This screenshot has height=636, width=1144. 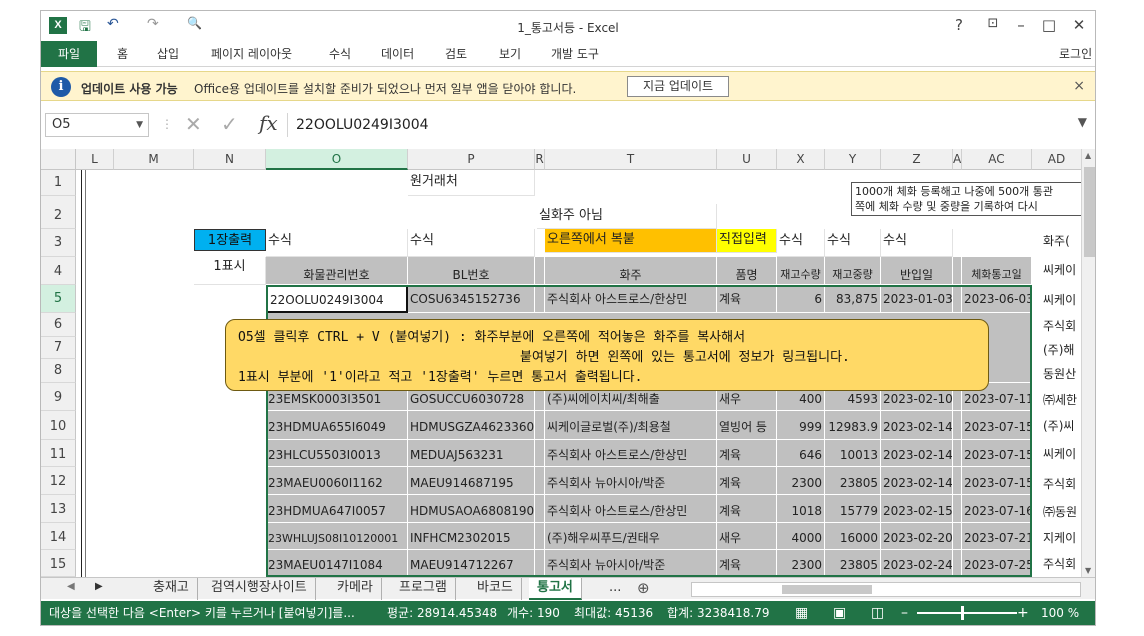 I want to click on table-cell-qty: 999, so click(x=801, y=425).